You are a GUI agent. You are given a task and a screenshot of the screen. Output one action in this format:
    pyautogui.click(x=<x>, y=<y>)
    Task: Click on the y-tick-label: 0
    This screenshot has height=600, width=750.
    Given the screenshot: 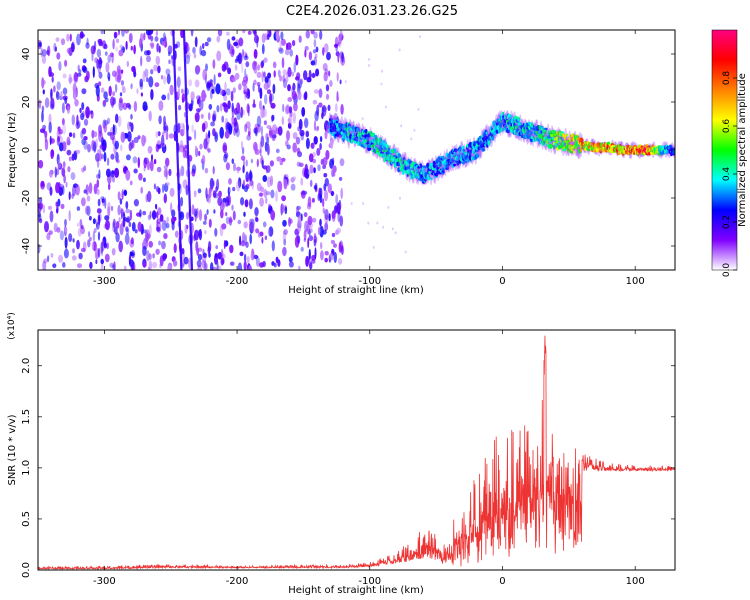 What is the action you would take?
    pyautogui.click(x=26, y=150)
    